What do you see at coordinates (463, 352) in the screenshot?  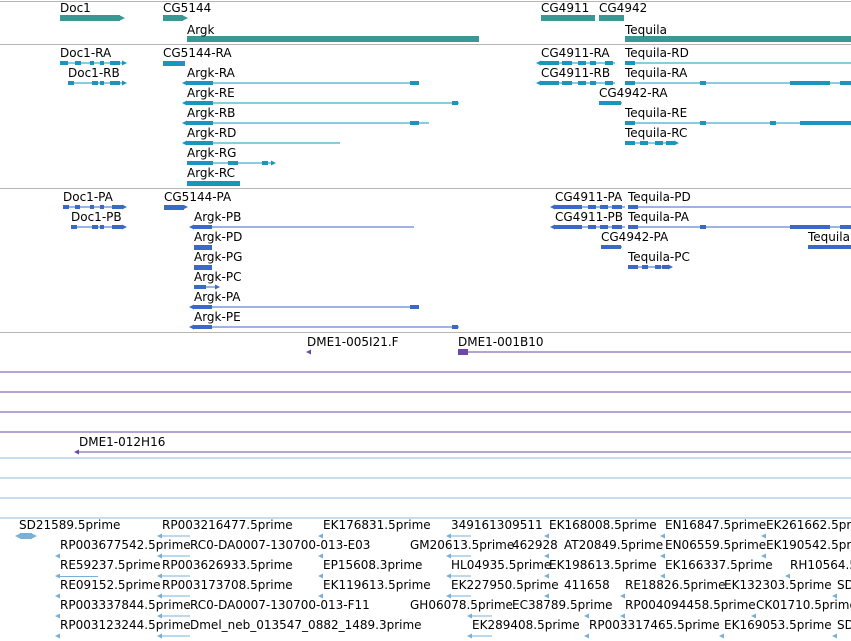 I see `bac-end-block` at bounding box center [463, 352].